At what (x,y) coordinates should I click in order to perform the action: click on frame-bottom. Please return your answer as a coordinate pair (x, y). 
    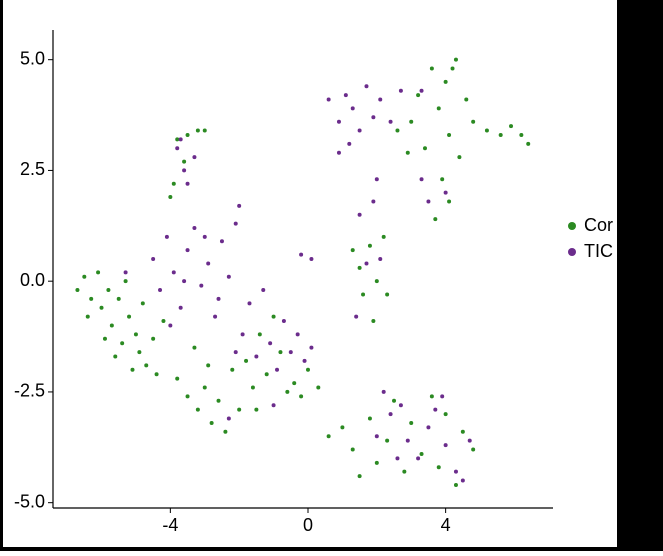
    Looking at the image, I should click on (331, 549).